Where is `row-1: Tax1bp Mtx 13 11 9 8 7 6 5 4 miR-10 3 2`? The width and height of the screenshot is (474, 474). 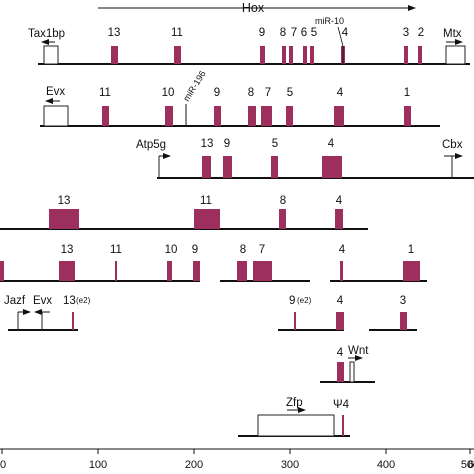 row-1: Tax1bp Mtx 13 11 9 8 7 6 5 4 miR-10 3 2 is located at coordinates (249, 40).